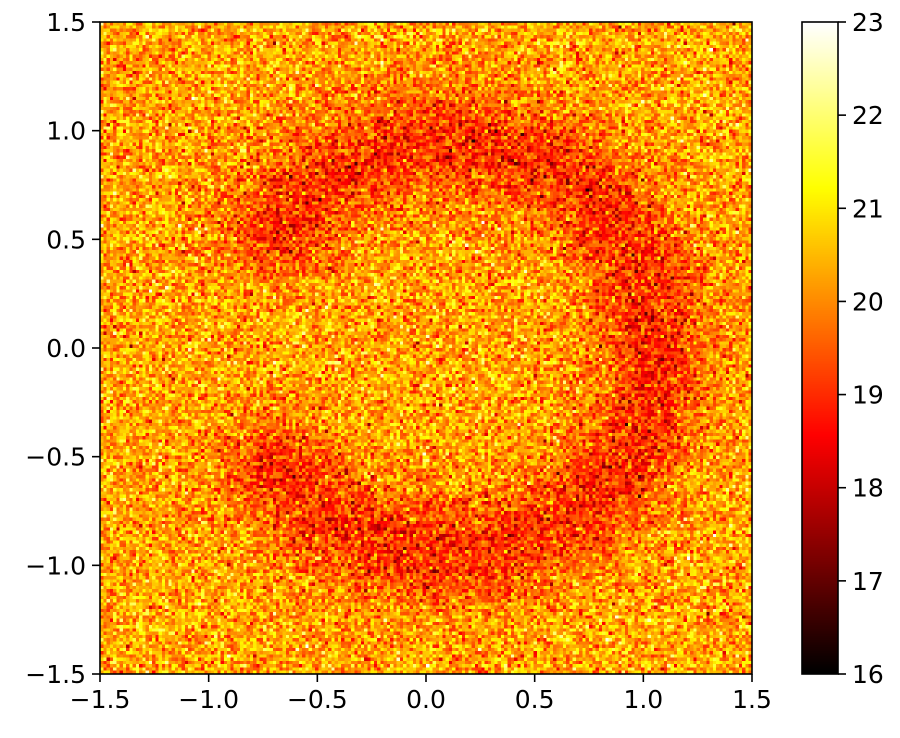 The height and width of the screenshot is (738, 900). I want to click on x-tick-label: 1.5, so click(752, 699).